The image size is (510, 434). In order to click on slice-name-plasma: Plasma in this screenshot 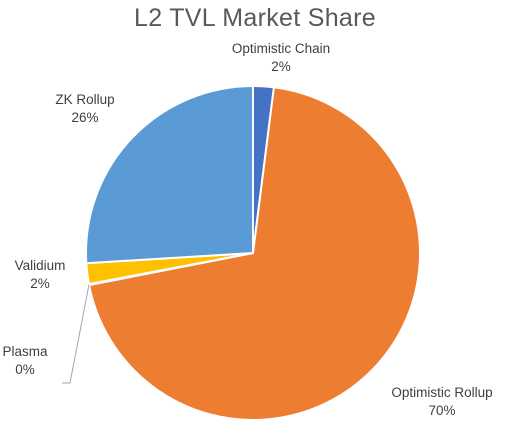, I will do `click(25, 351)`.